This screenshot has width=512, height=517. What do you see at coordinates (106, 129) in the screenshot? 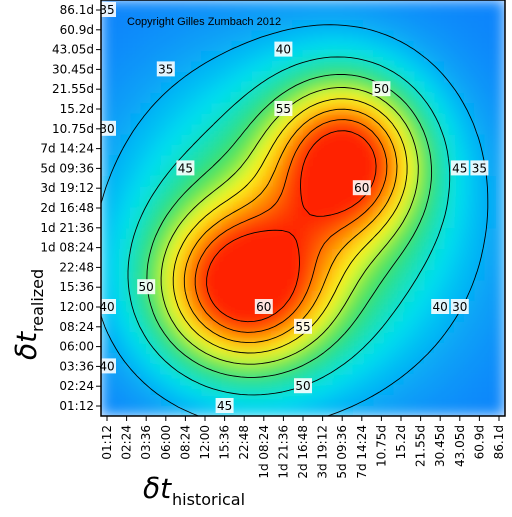
I see `contour-label-text: 30` at bounding box center [106, 129].